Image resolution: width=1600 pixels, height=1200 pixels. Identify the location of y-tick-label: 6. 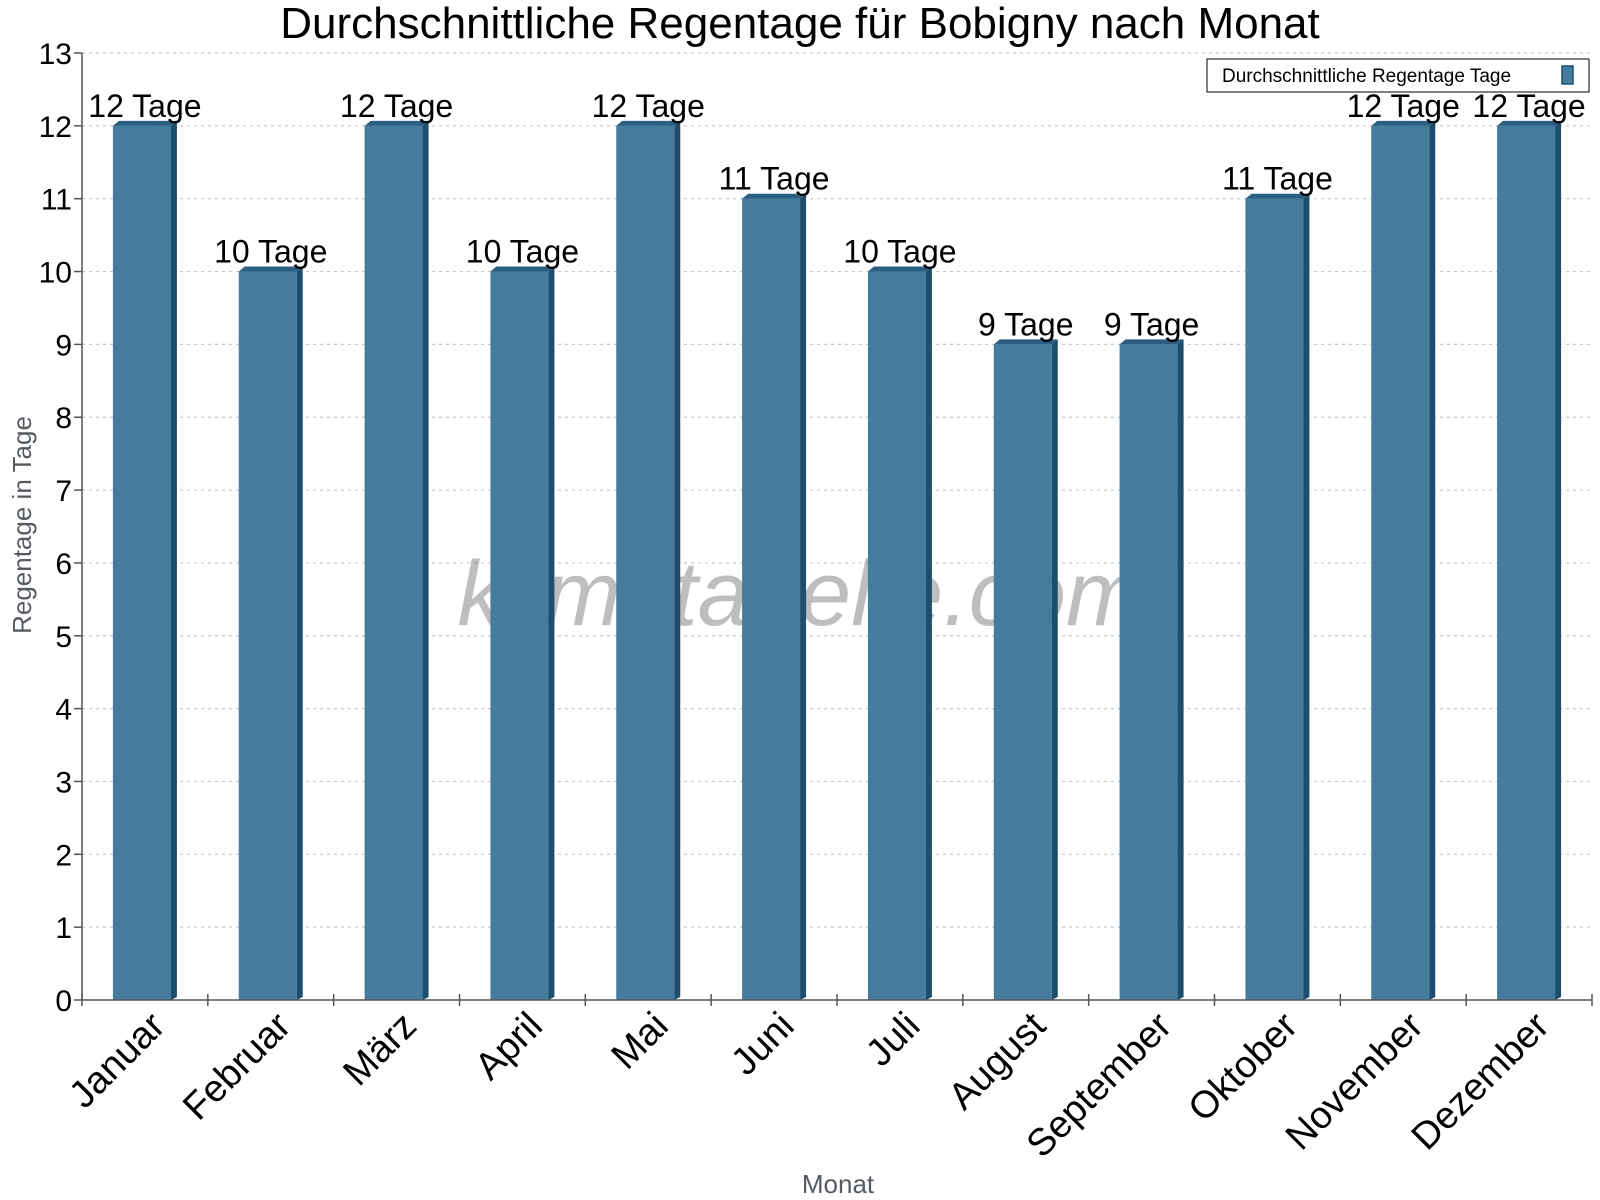
(63, 564).